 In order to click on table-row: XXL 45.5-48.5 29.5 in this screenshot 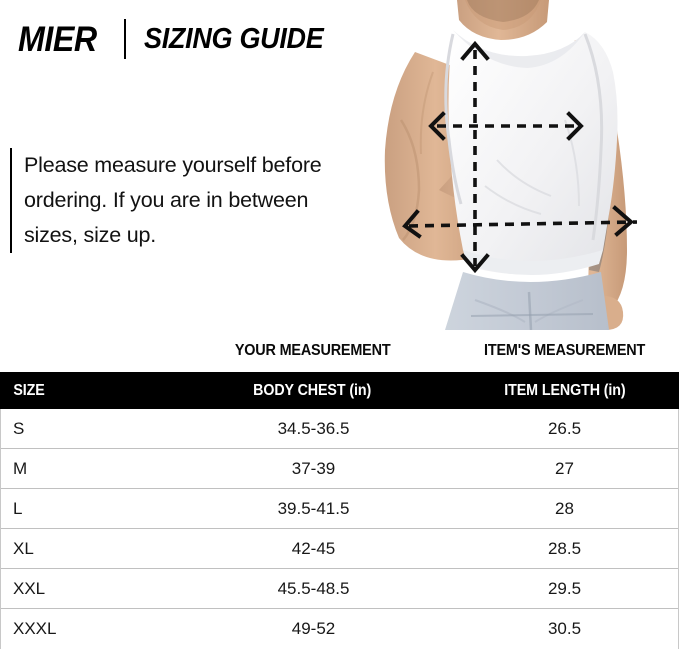, I will do `click(339, 589)`.